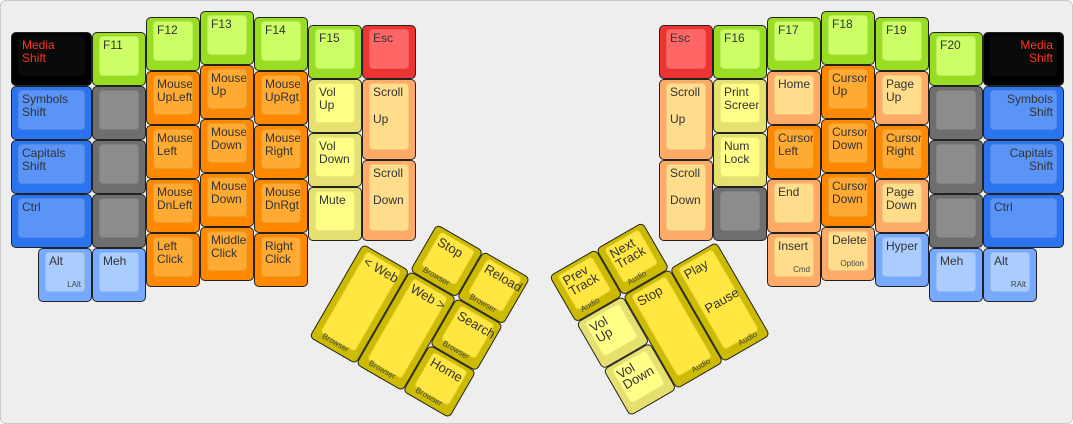  Describe the element at coordinates (281, 206) in the screenshot. I see `key-mouse-dnrgt: Mouse DnRgt` at that location.